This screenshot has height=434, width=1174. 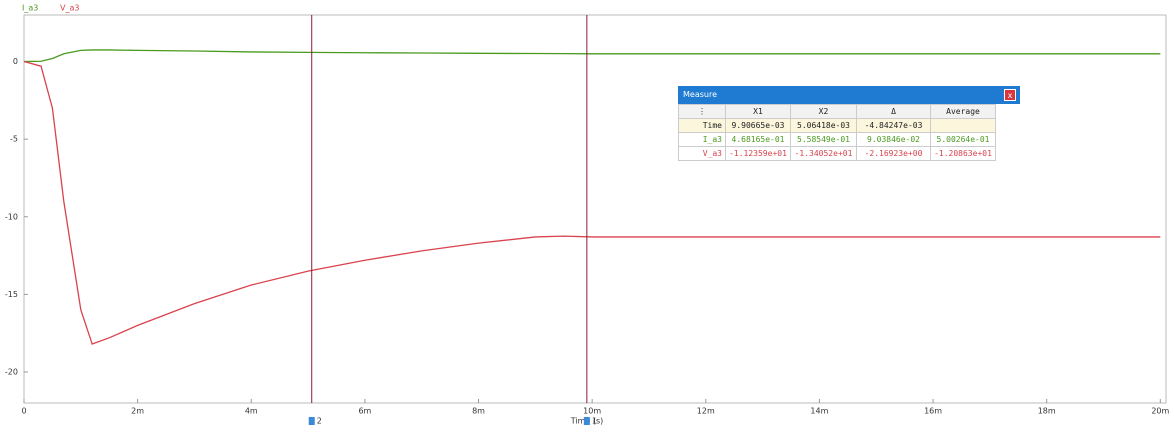 I want to click on x-tick-label: 10m, so click(x=592, y=411).